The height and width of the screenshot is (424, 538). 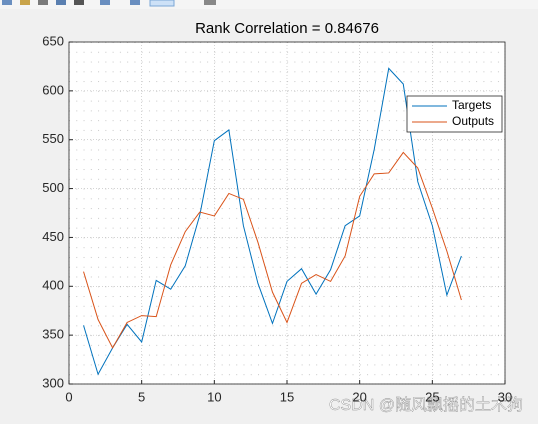 I want to click on x-tick-label: 5, so click(x=141, y=396).